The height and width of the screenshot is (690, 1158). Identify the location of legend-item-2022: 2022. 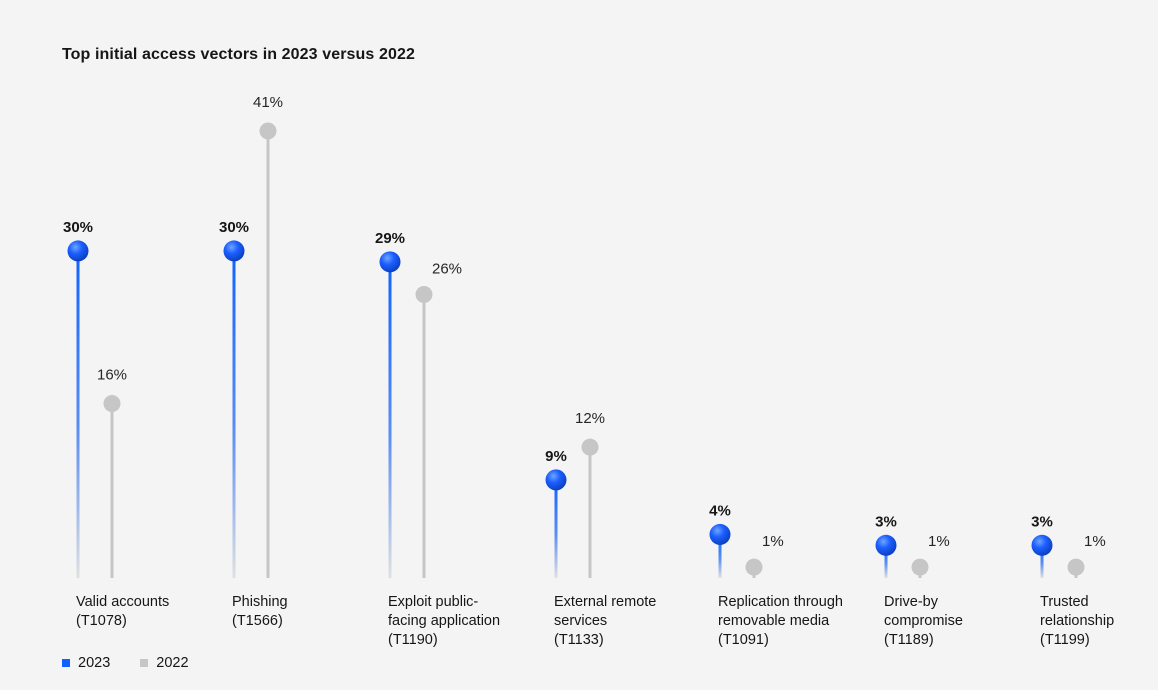
(164, 663).